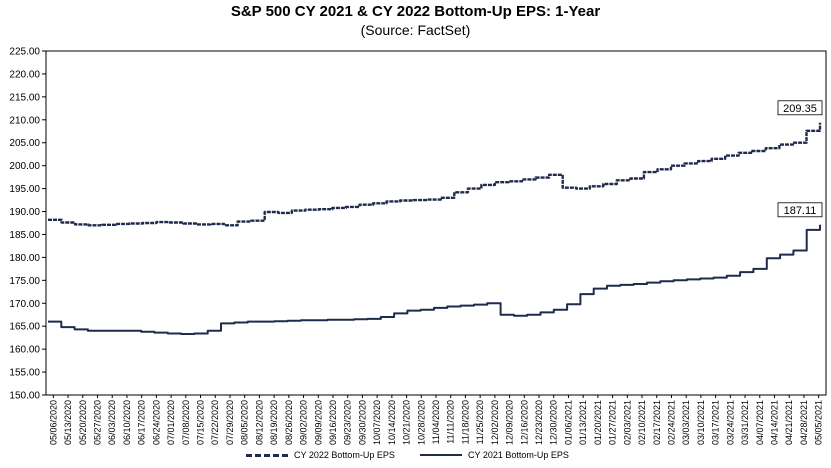  Describe the element at coordinates (230, 422) in the screenshot. I see `x-tick-label: 07/29/2020` at that location.